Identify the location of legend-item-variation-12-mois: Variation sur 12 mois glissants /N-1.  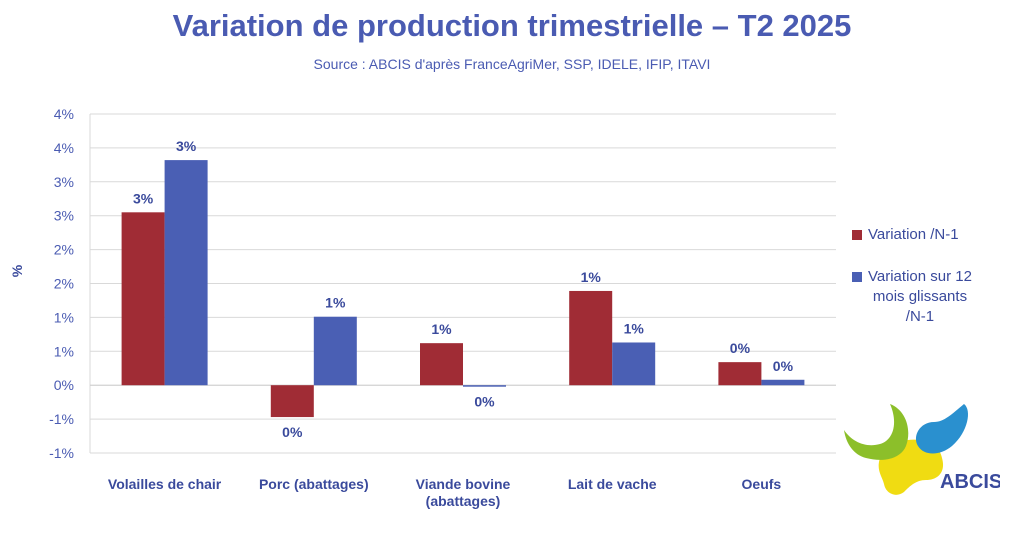
(936, 297).